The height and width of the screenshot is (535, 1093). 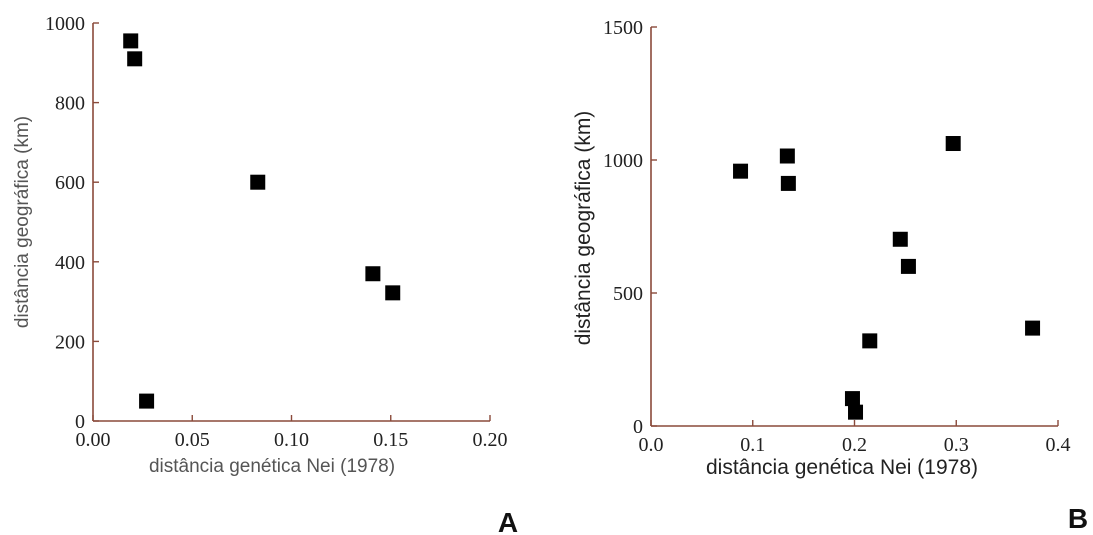 What do you see at coordinates (80, 422) in the screenshot?
I see `panel-a-y-tick-label: 0` at bounding box center [80, 422].